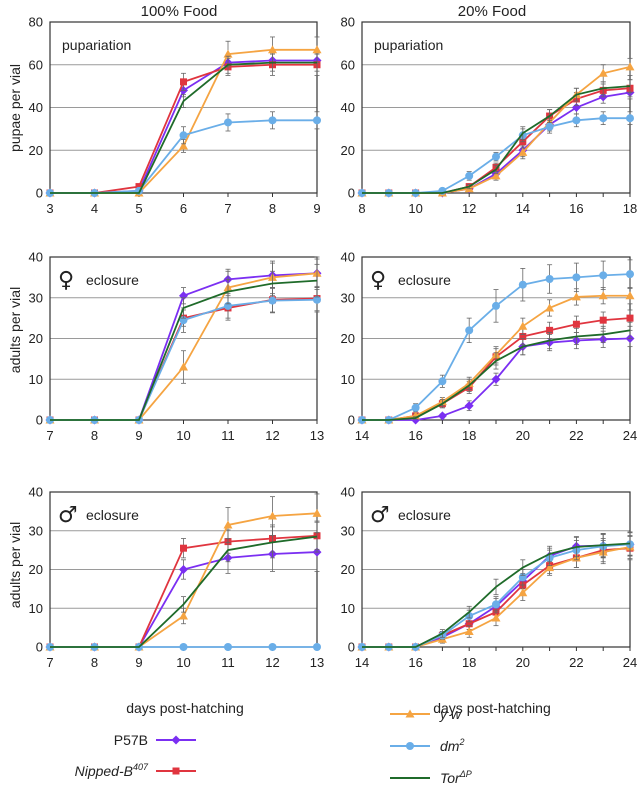  Describe the element at coordinates (183, 662) in the screenshot. I see `x-tick-label: 10` at that location.